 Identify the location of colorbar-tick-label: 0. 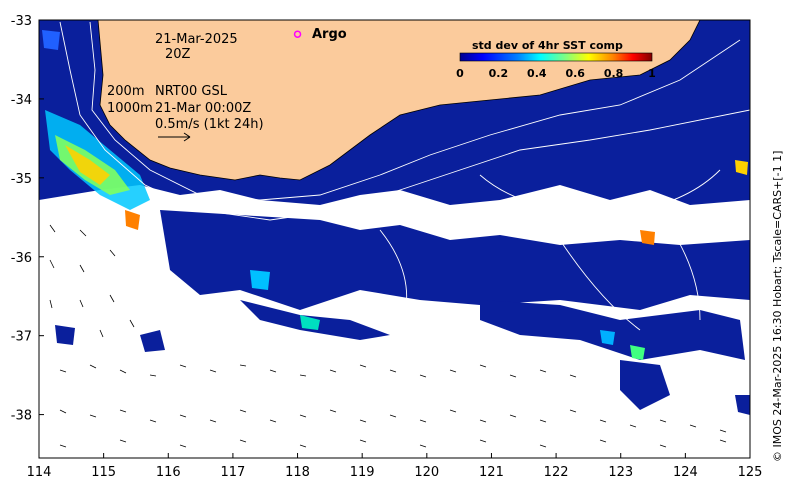
(460, 73).